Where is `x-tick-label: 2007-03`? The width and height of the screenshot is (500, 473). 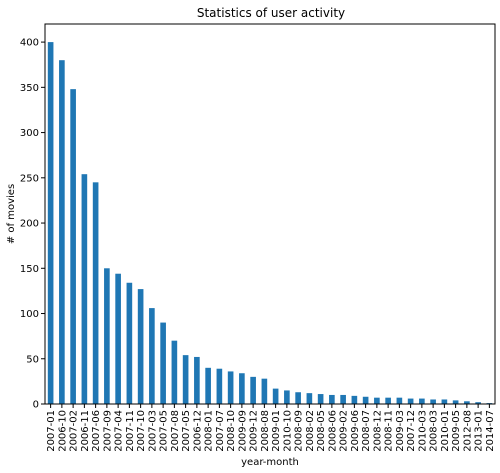
x-tick-label: 2007-03 is located at coordinates (152, 431).